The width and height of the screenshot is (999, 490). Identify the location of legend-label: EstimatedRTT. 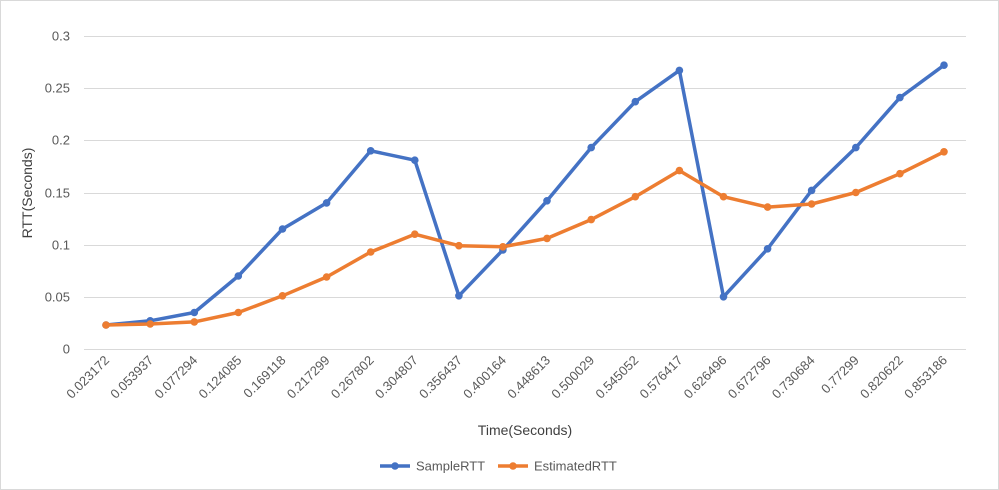
(575, 466).